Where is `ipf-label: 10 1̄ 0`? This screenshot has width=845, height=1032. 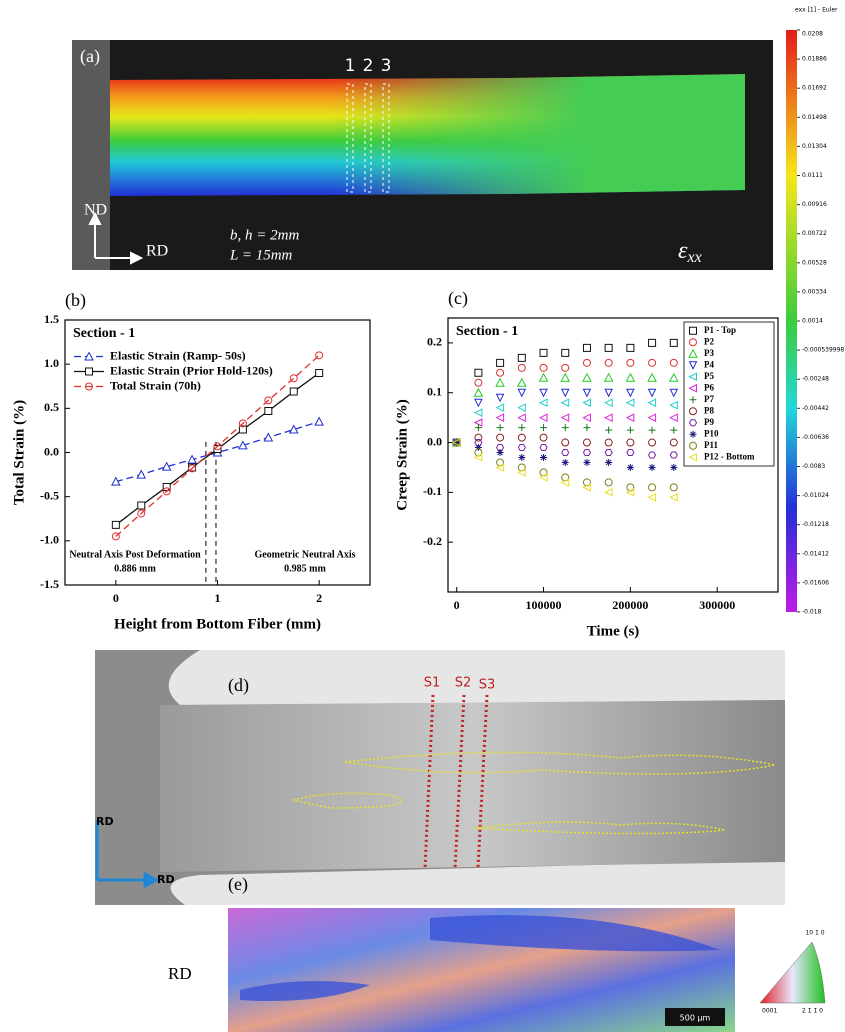 ipf-label: 10 1̄ 0 is located at coordinates (814, 933).